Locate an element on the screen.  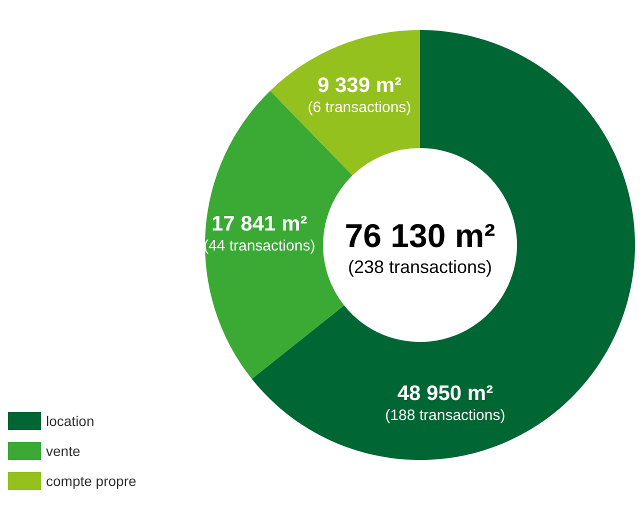
donut-slice is located at coordinates (345, 103).